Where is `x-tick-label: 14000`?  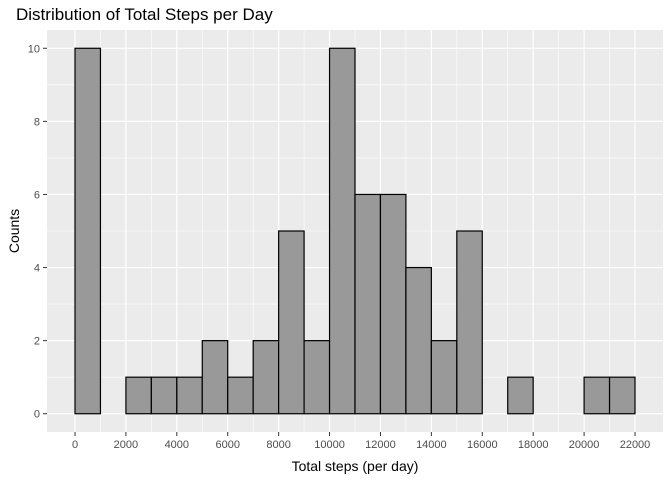
x-tick-label: 14000 is located at coordinates (431, 445).